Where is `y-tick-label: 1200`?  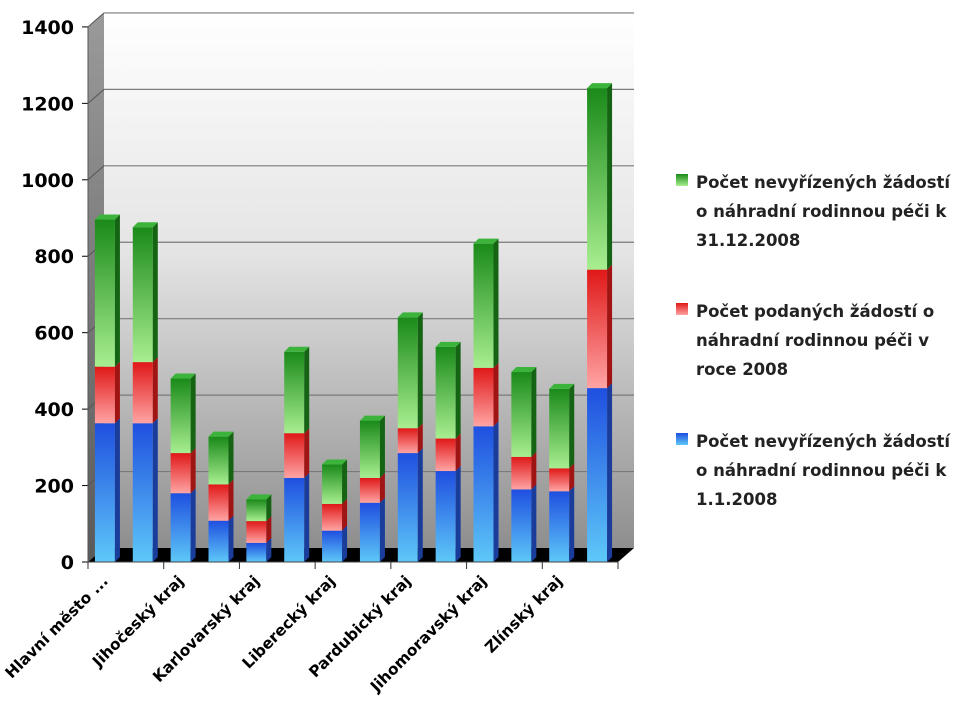 y-tick-label: 1200 is located at coordinates (47, 104).